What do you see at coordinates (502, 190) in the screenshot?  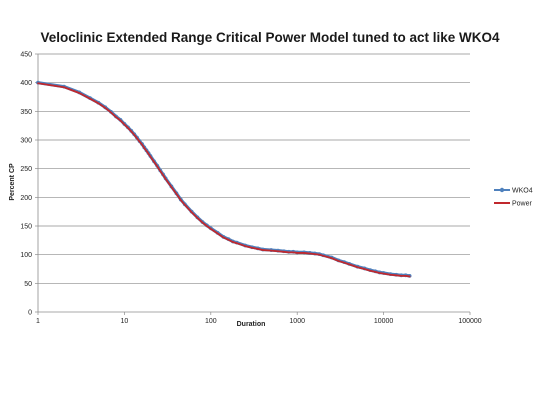 I see `legend-marker-wko4` at bounding box center [502, 190].